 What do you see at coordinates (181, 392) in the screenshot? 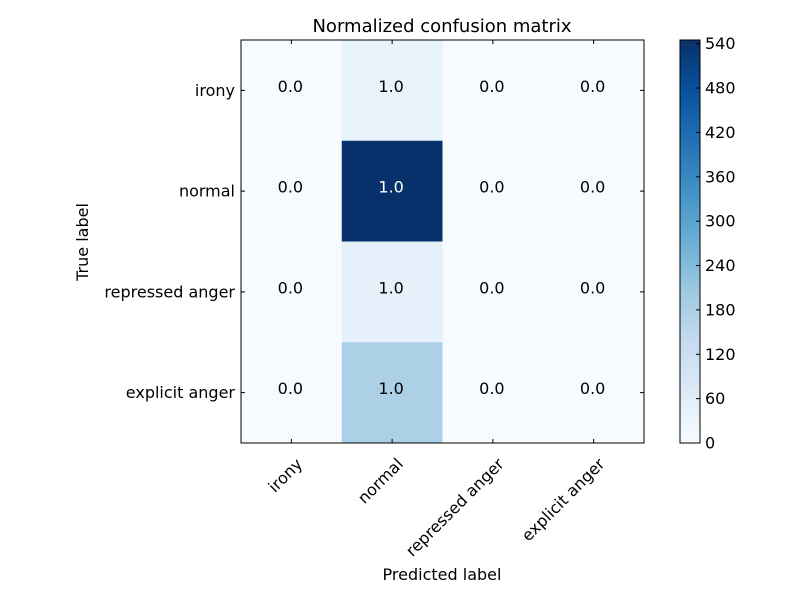
I see `y-tick-label: explicit anger` at bounding box center [181, 392].